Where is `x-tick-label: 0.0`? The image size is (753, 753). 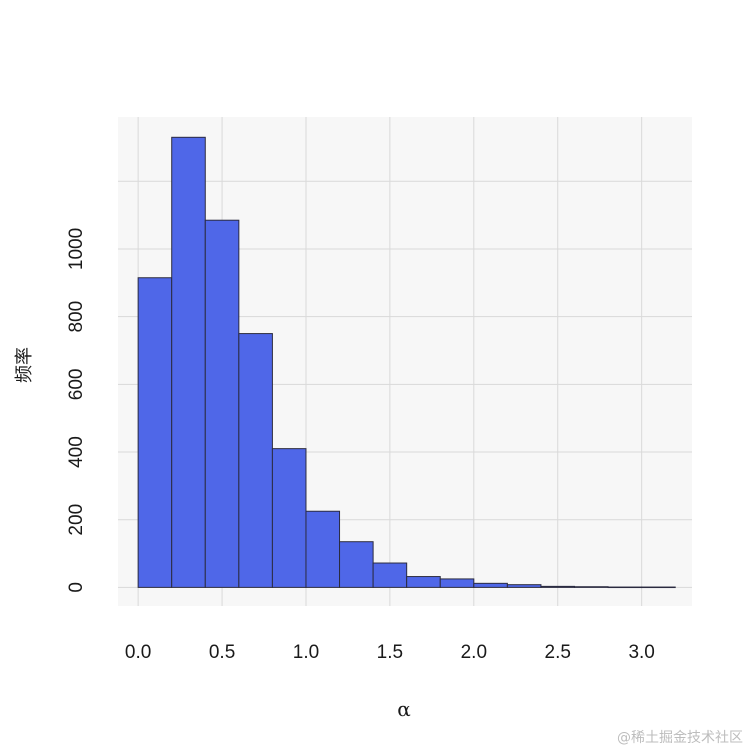
x-tick-label: 0.0 is located at coordinates (138, 652).